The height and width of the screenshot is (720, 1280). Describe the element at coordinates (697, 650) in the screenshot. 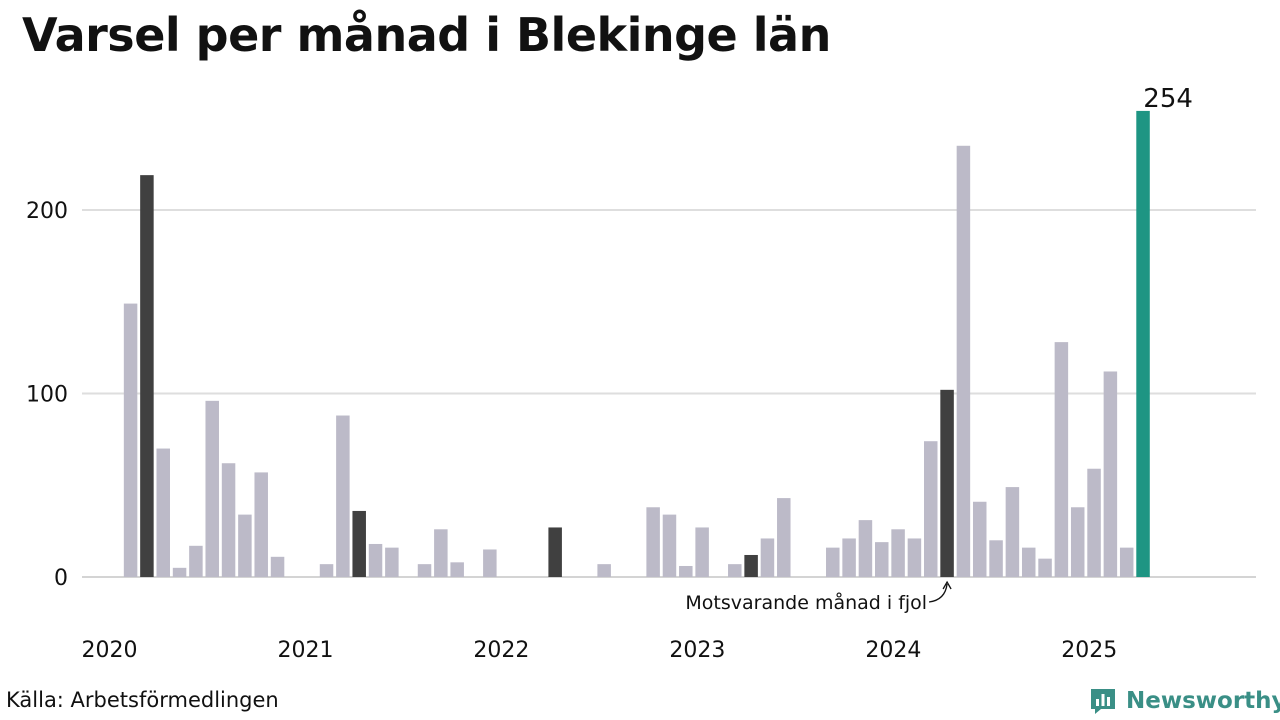

I see `x-tick-label: 2023` at that location.